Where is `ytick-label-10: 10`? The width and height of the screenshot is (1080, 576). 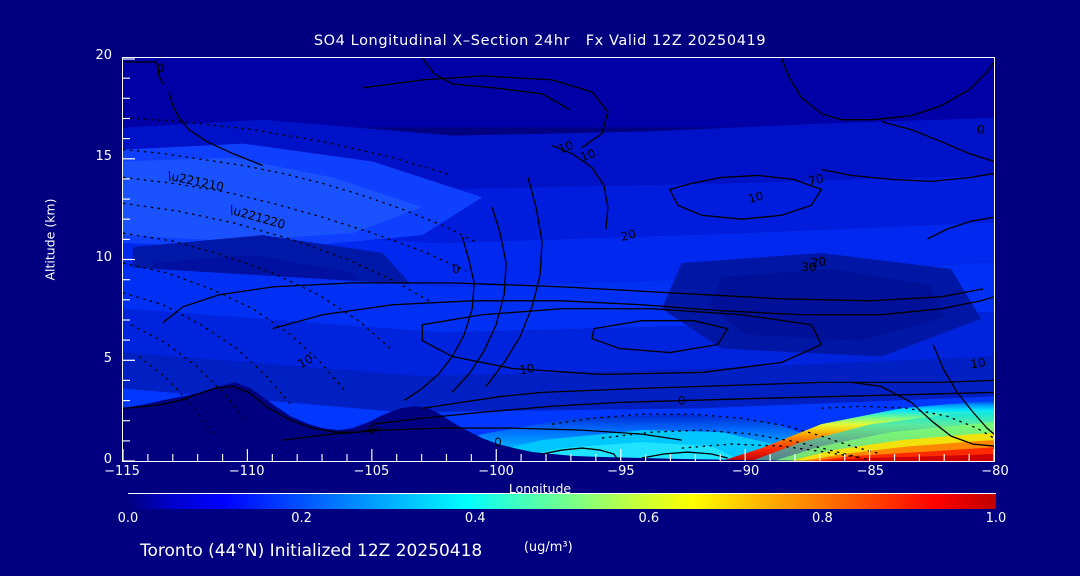 ytick-label-10: 10 is located at coordinates (103, 257).